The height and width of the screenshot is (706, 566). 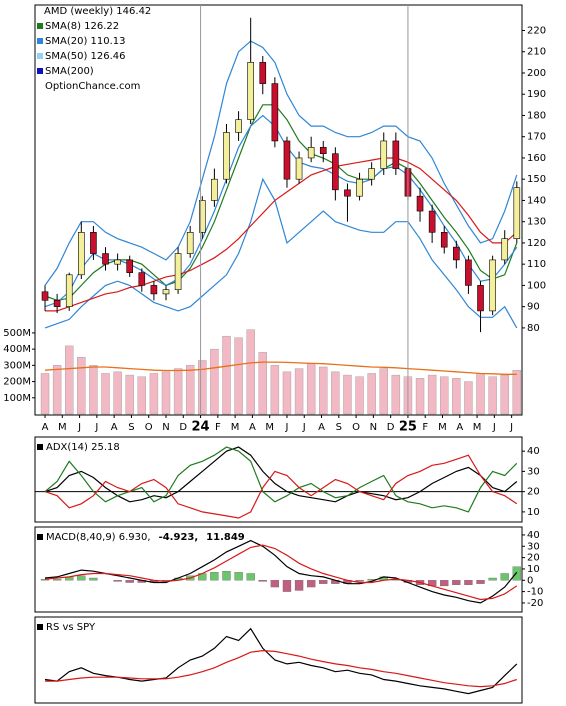 What do you see at coordinates (17, 382) in the screenshot?
I see `volume-tick-label: 200M` at bounding box center [17, 382].